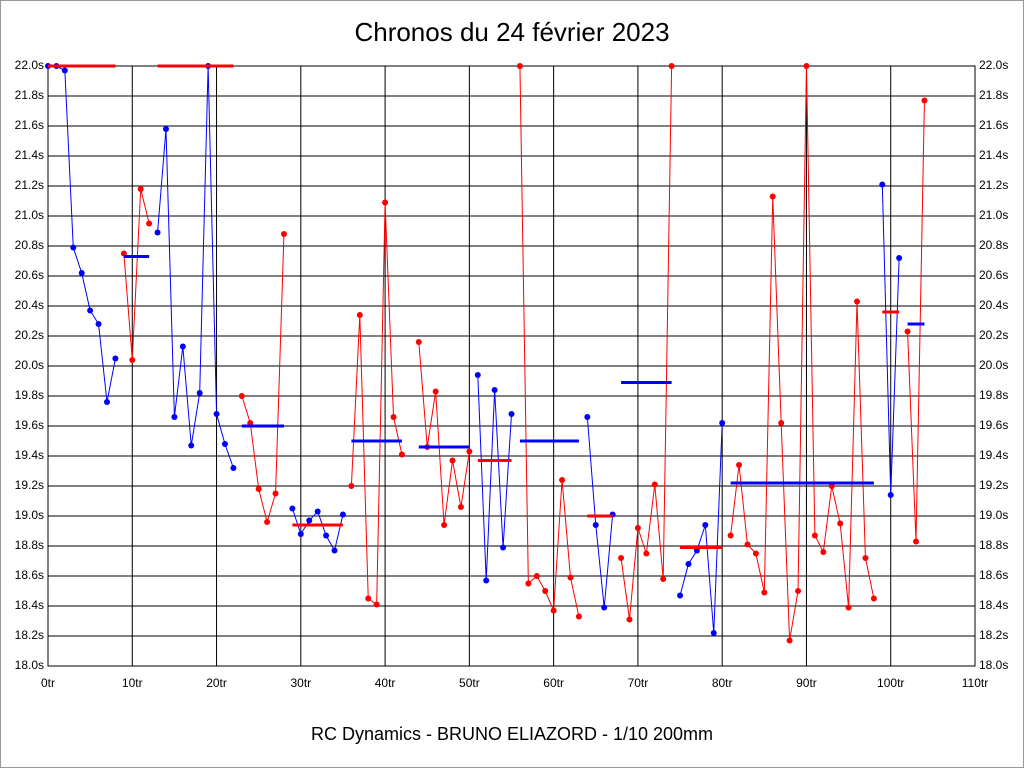  What do you see at coordinates (993, 635) in the screenshot?
I see `y-tick-label-right: 18.2s` at bounding box center [993, 635].